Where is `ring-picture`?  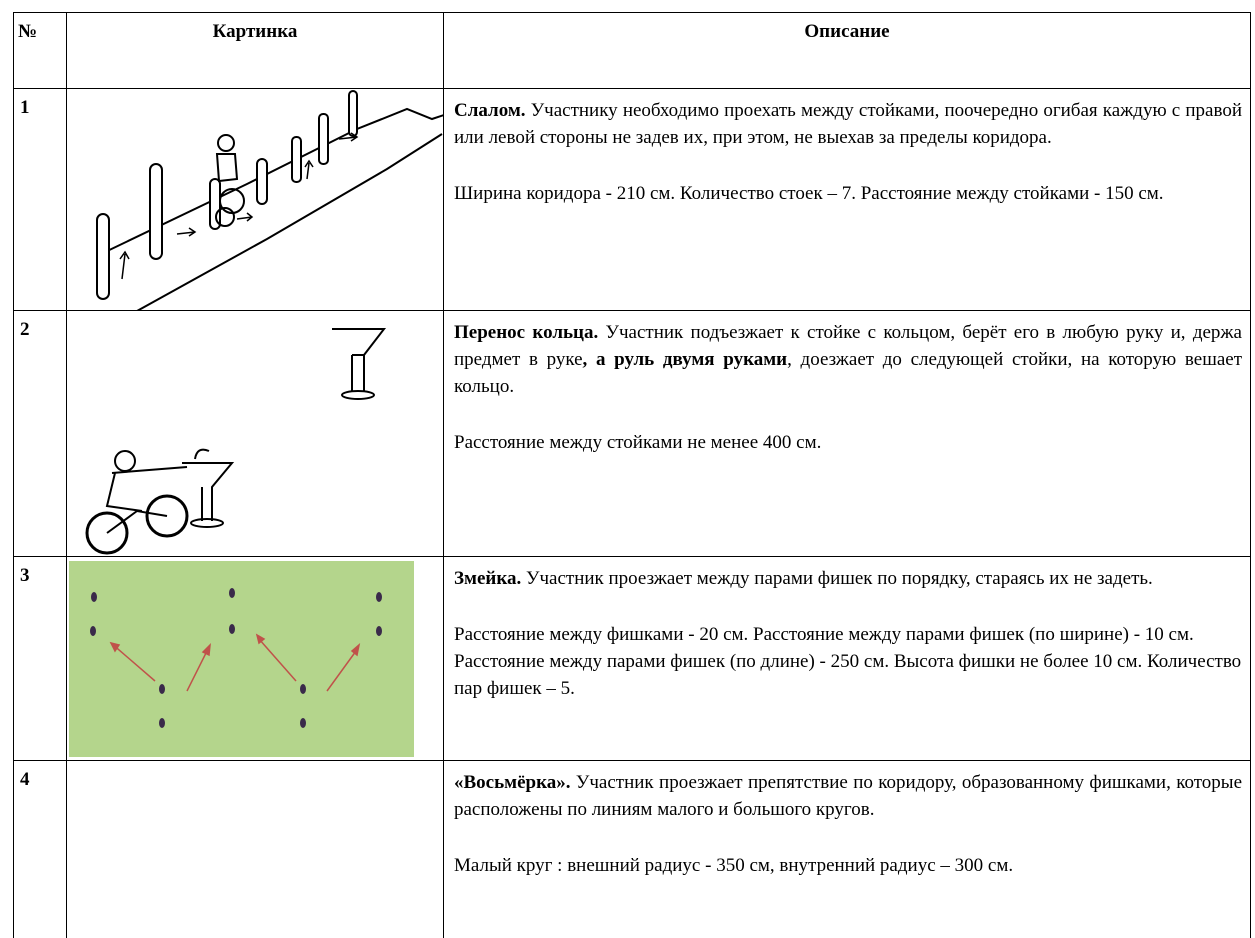
ring-picture is located at coordinates (236, 441).